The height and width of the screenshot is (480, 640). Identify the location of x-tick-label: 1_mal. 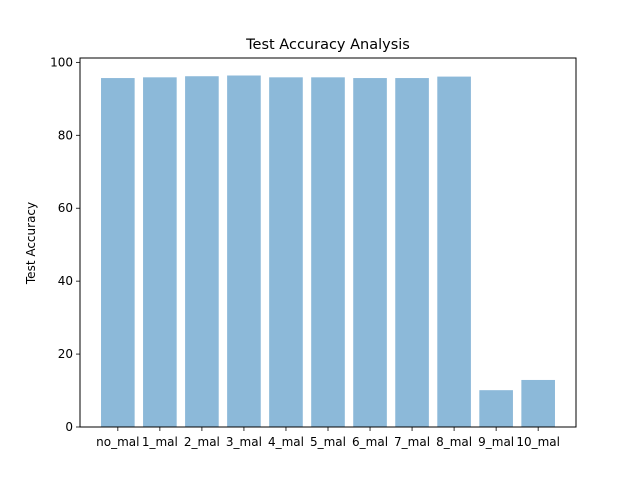
(160, 442).